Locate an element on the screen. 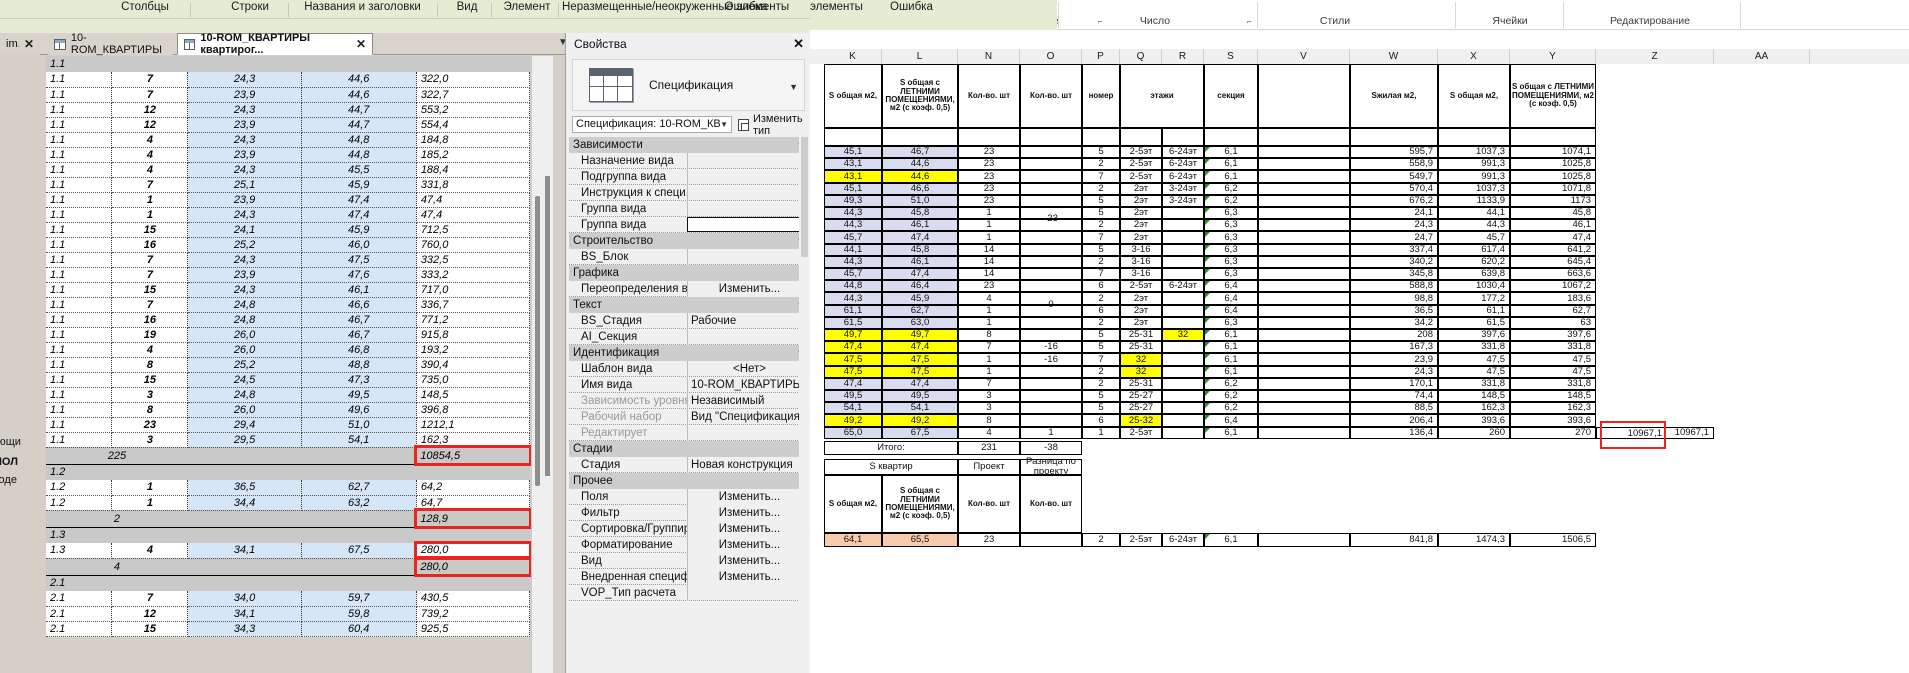  cell-x: 620,2 is located at coordinates (1474, 261).